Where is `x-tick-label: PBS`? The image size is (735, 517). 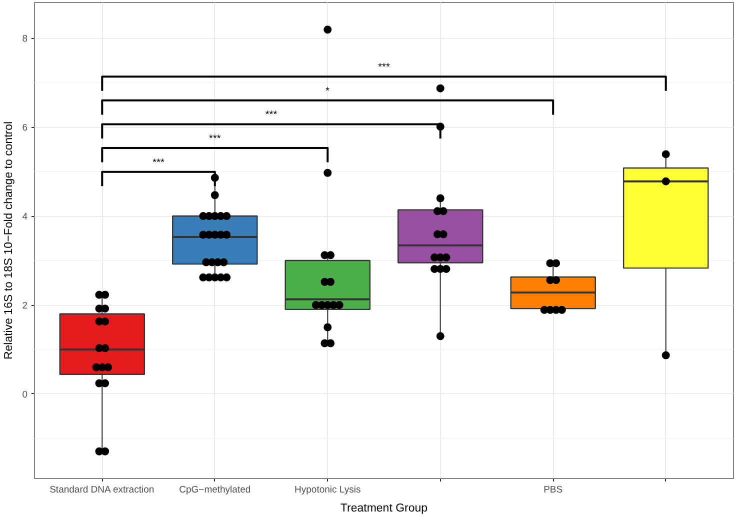
x-tick-label: PBS is located at coordinates (553, 490).